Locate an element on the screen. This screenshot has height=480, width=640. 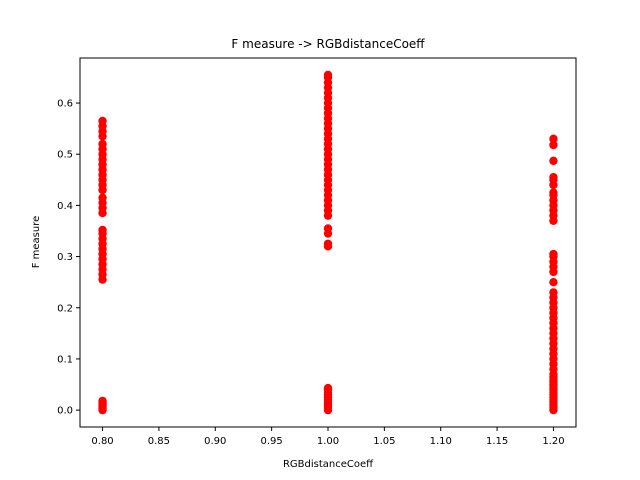
y-tick-label: 0.3 is located at coordinates (65, 257).